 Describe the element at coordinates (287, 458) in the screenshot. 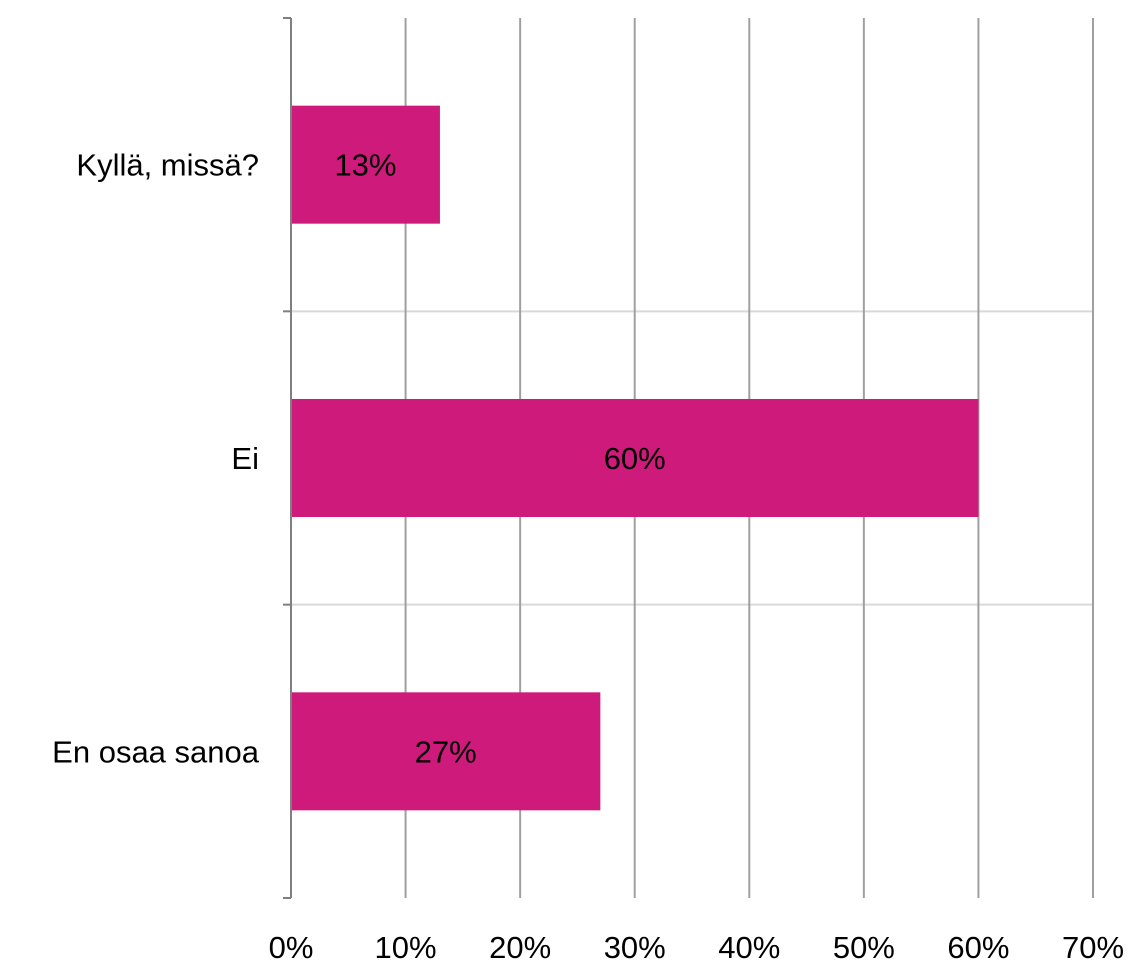

I see `axes` at that location.